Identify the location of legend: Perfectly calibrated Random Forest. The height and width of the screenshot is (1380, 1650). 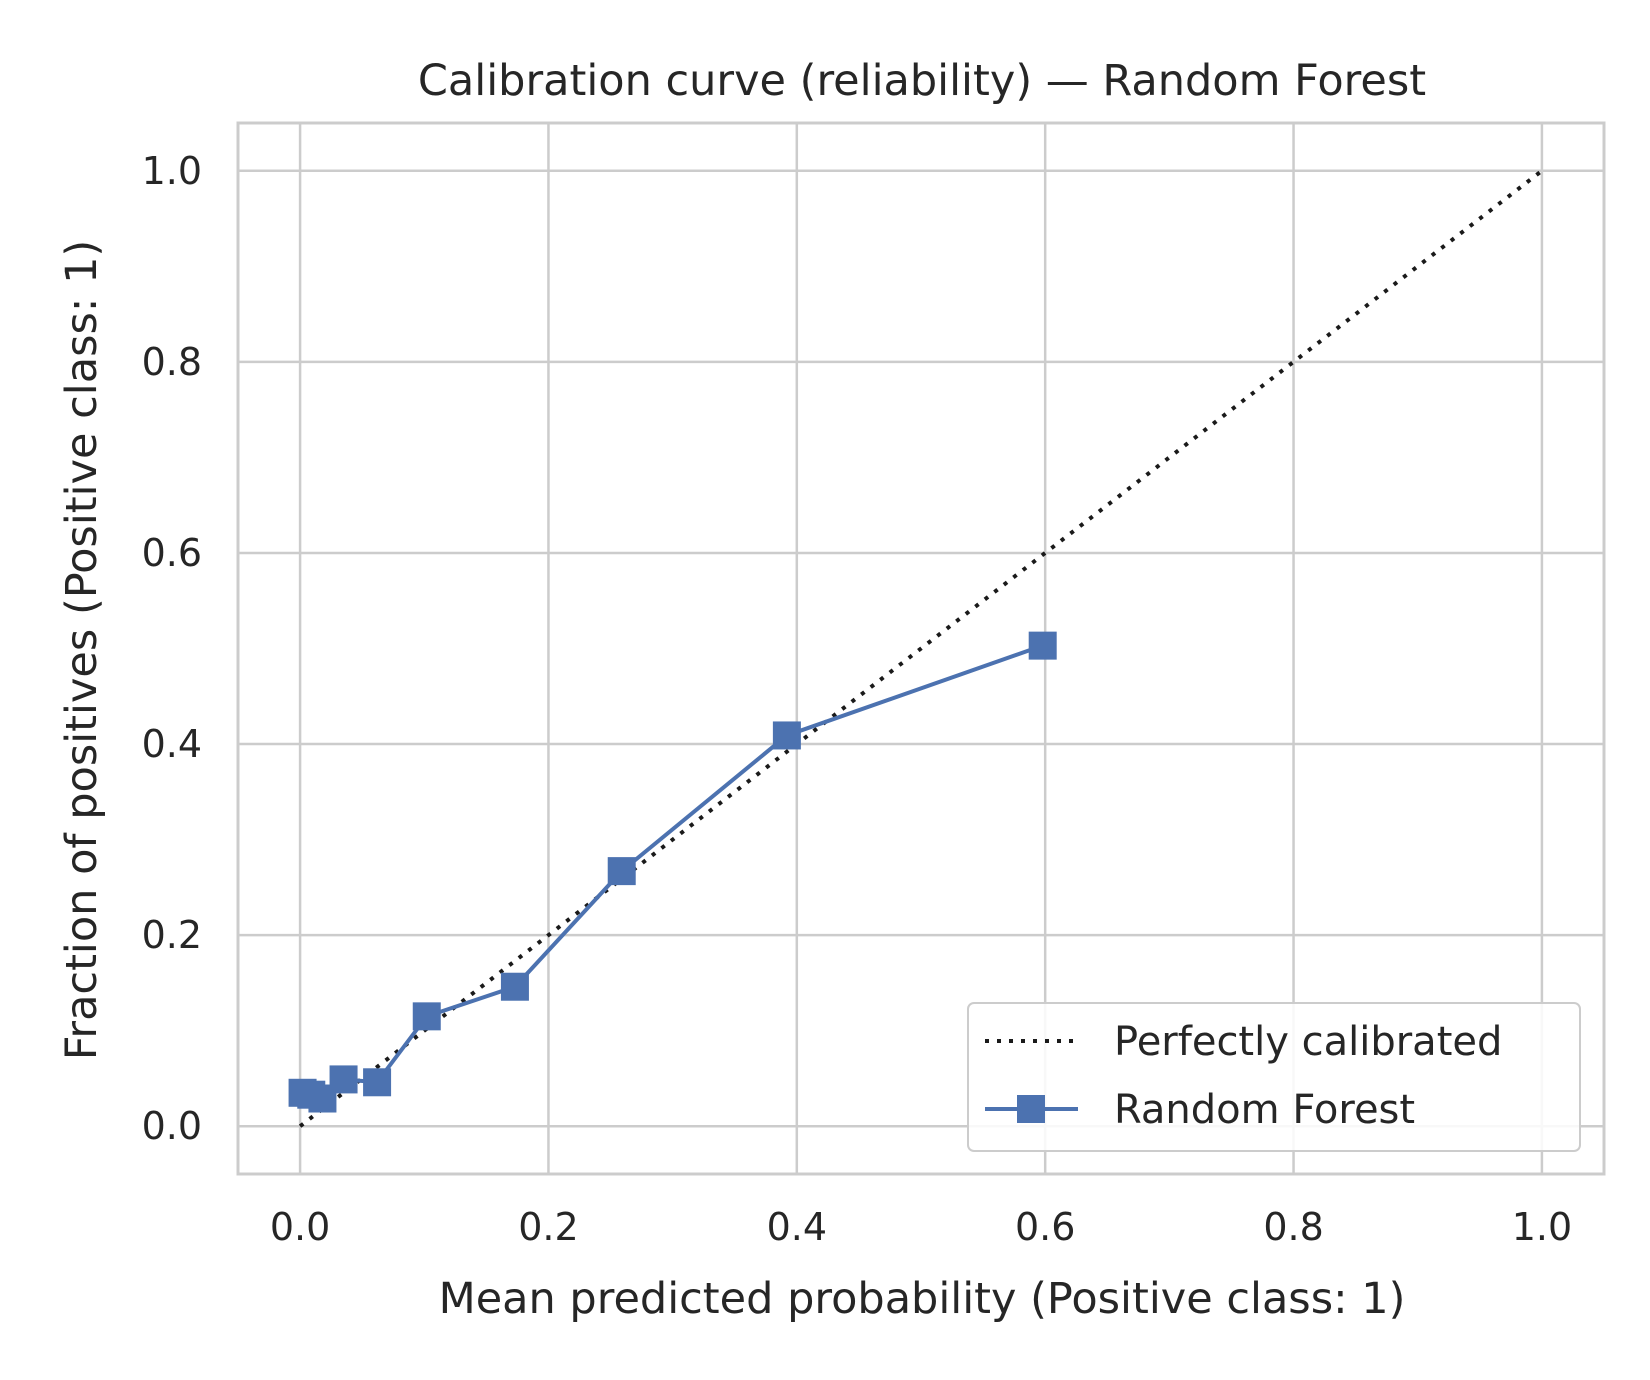
(1274, 1077).